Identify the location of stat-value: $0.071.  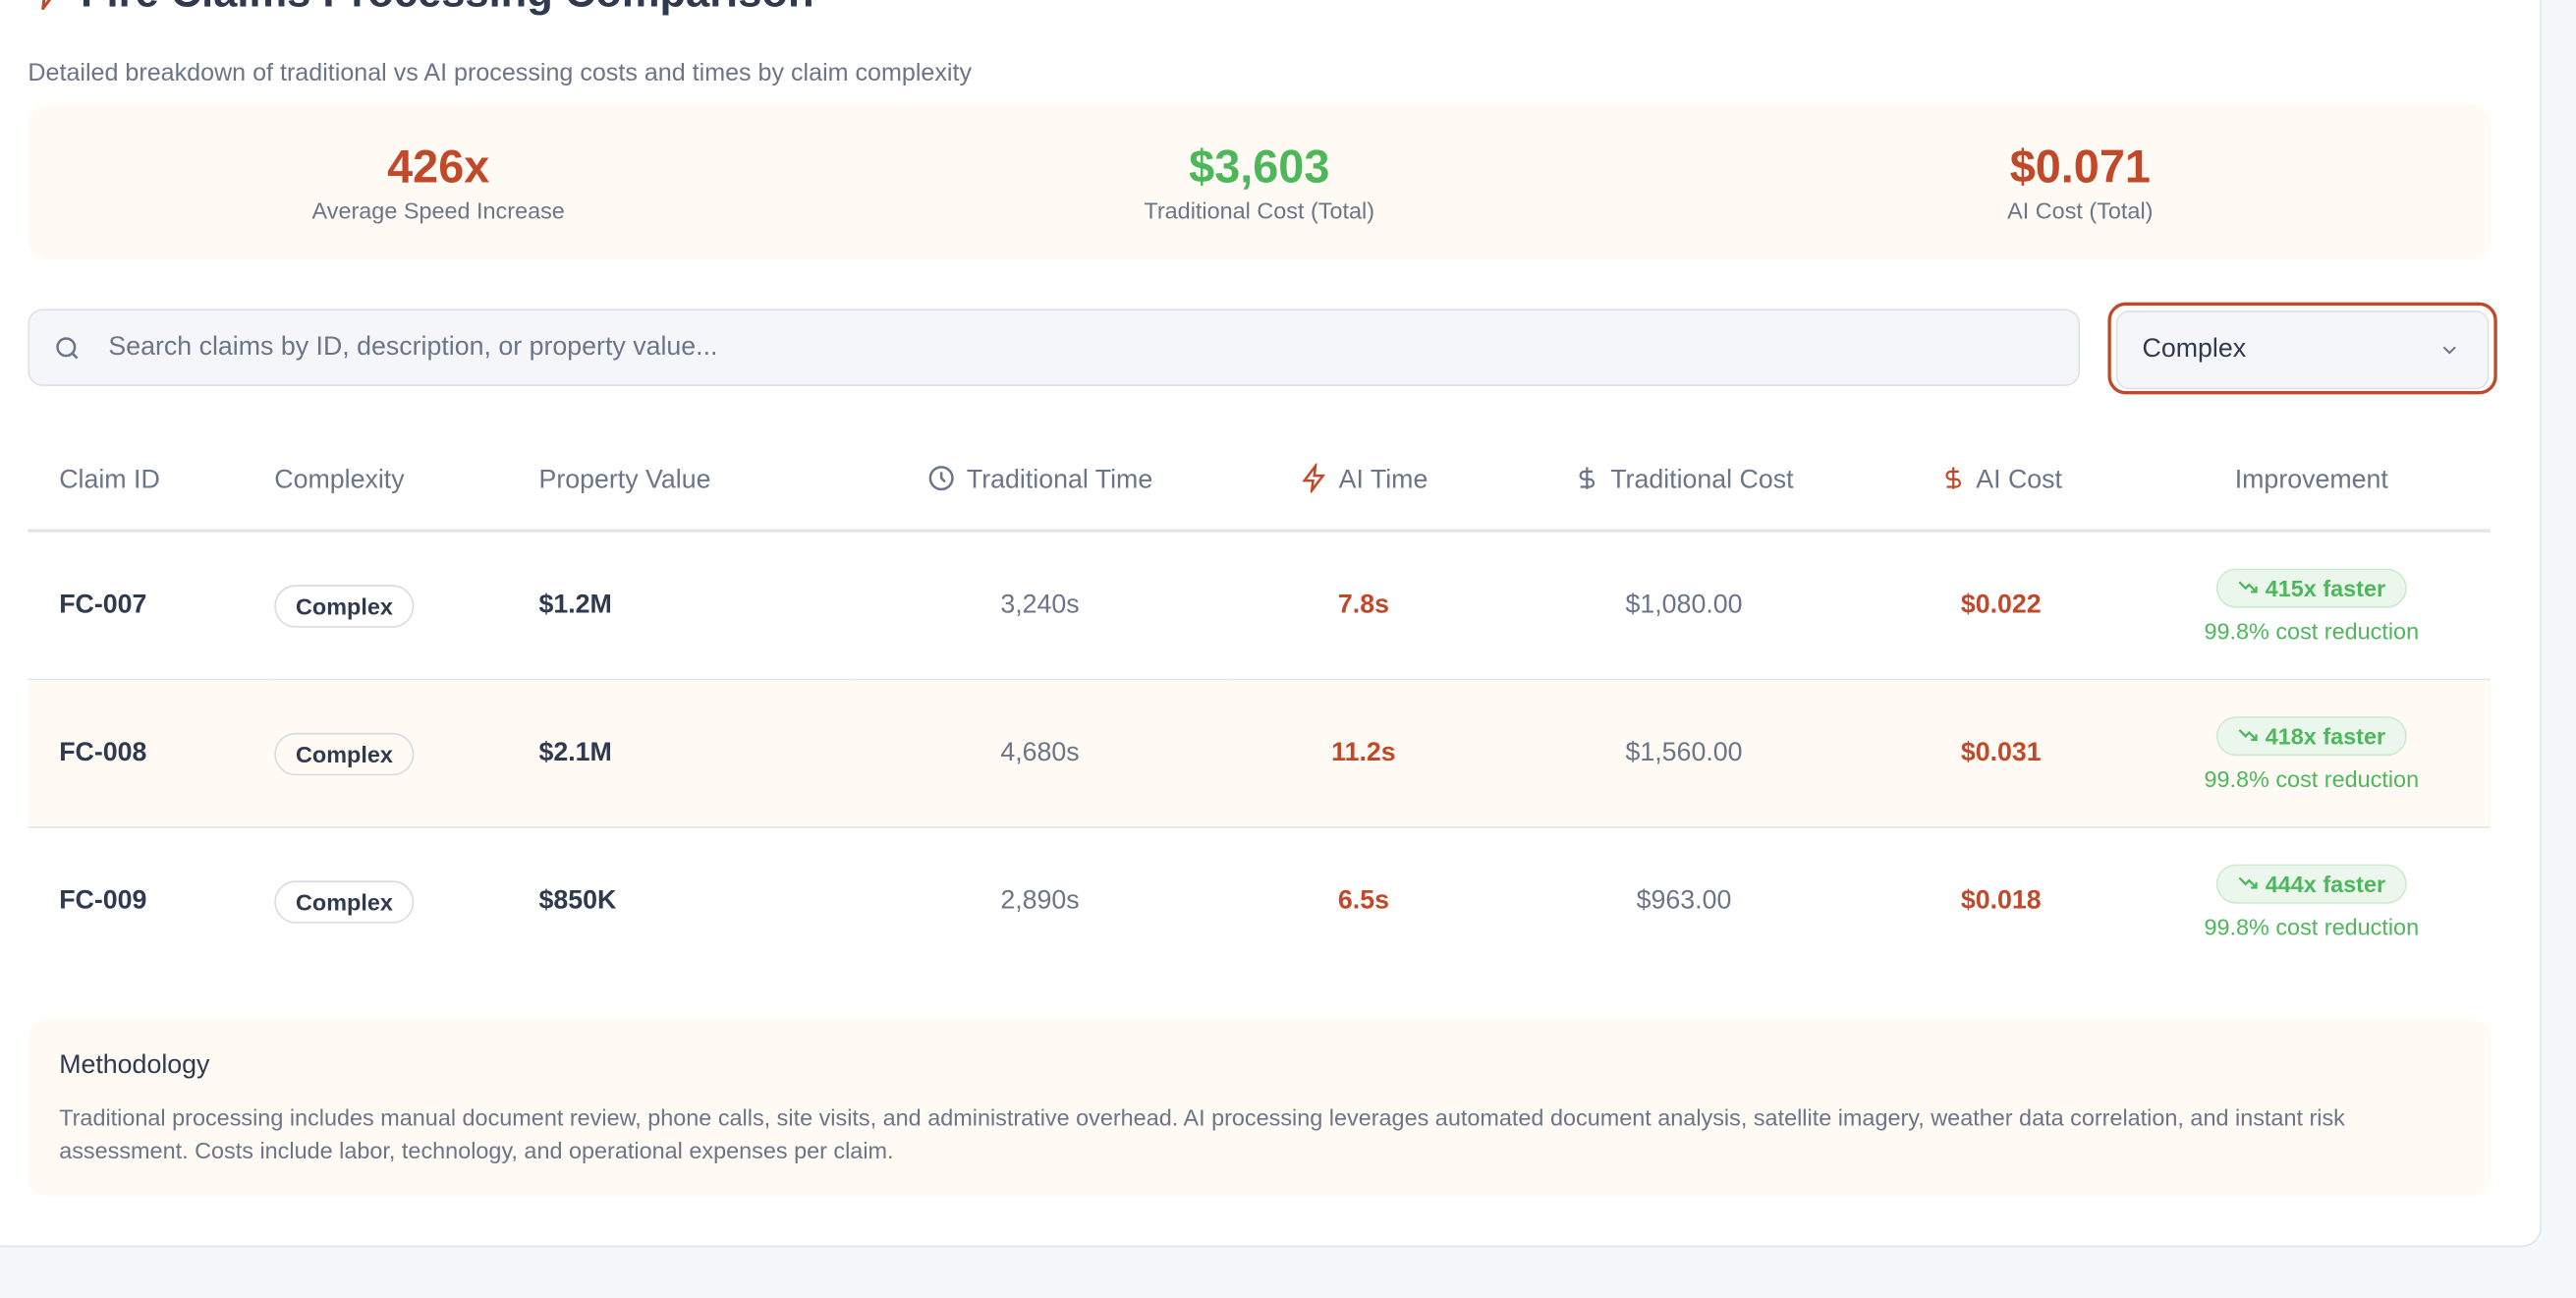
(2080, 167).